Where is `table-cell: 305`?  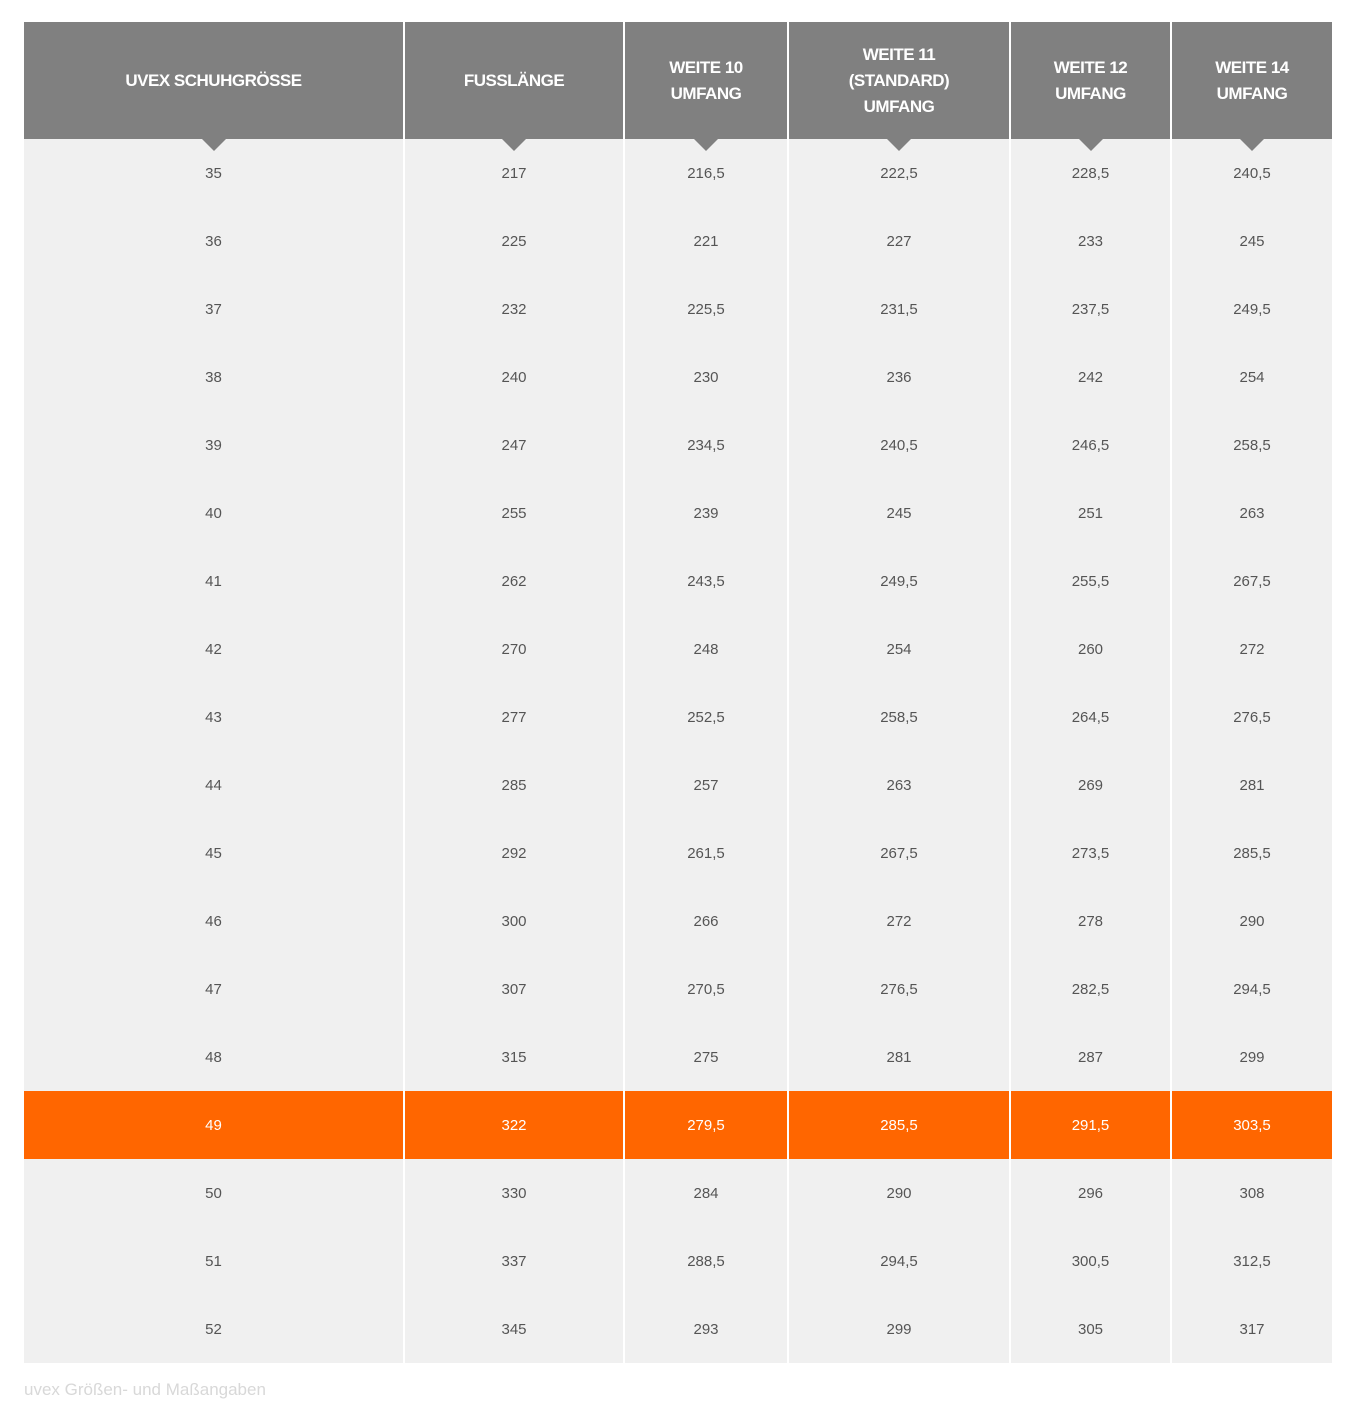
table-cell: 305 is located at coordinates (1090, 1329).